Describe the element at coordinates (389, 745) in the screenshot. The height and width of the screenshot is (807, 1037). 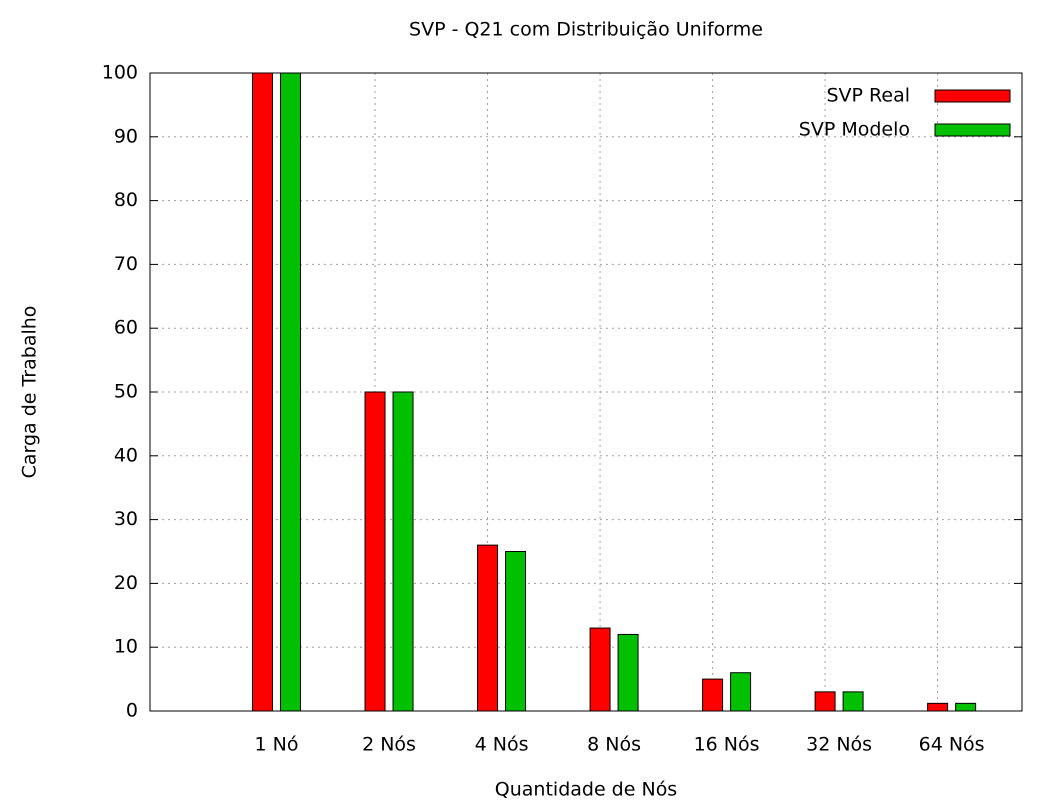
I see `x-tick-label: 2 Nós` at that location.